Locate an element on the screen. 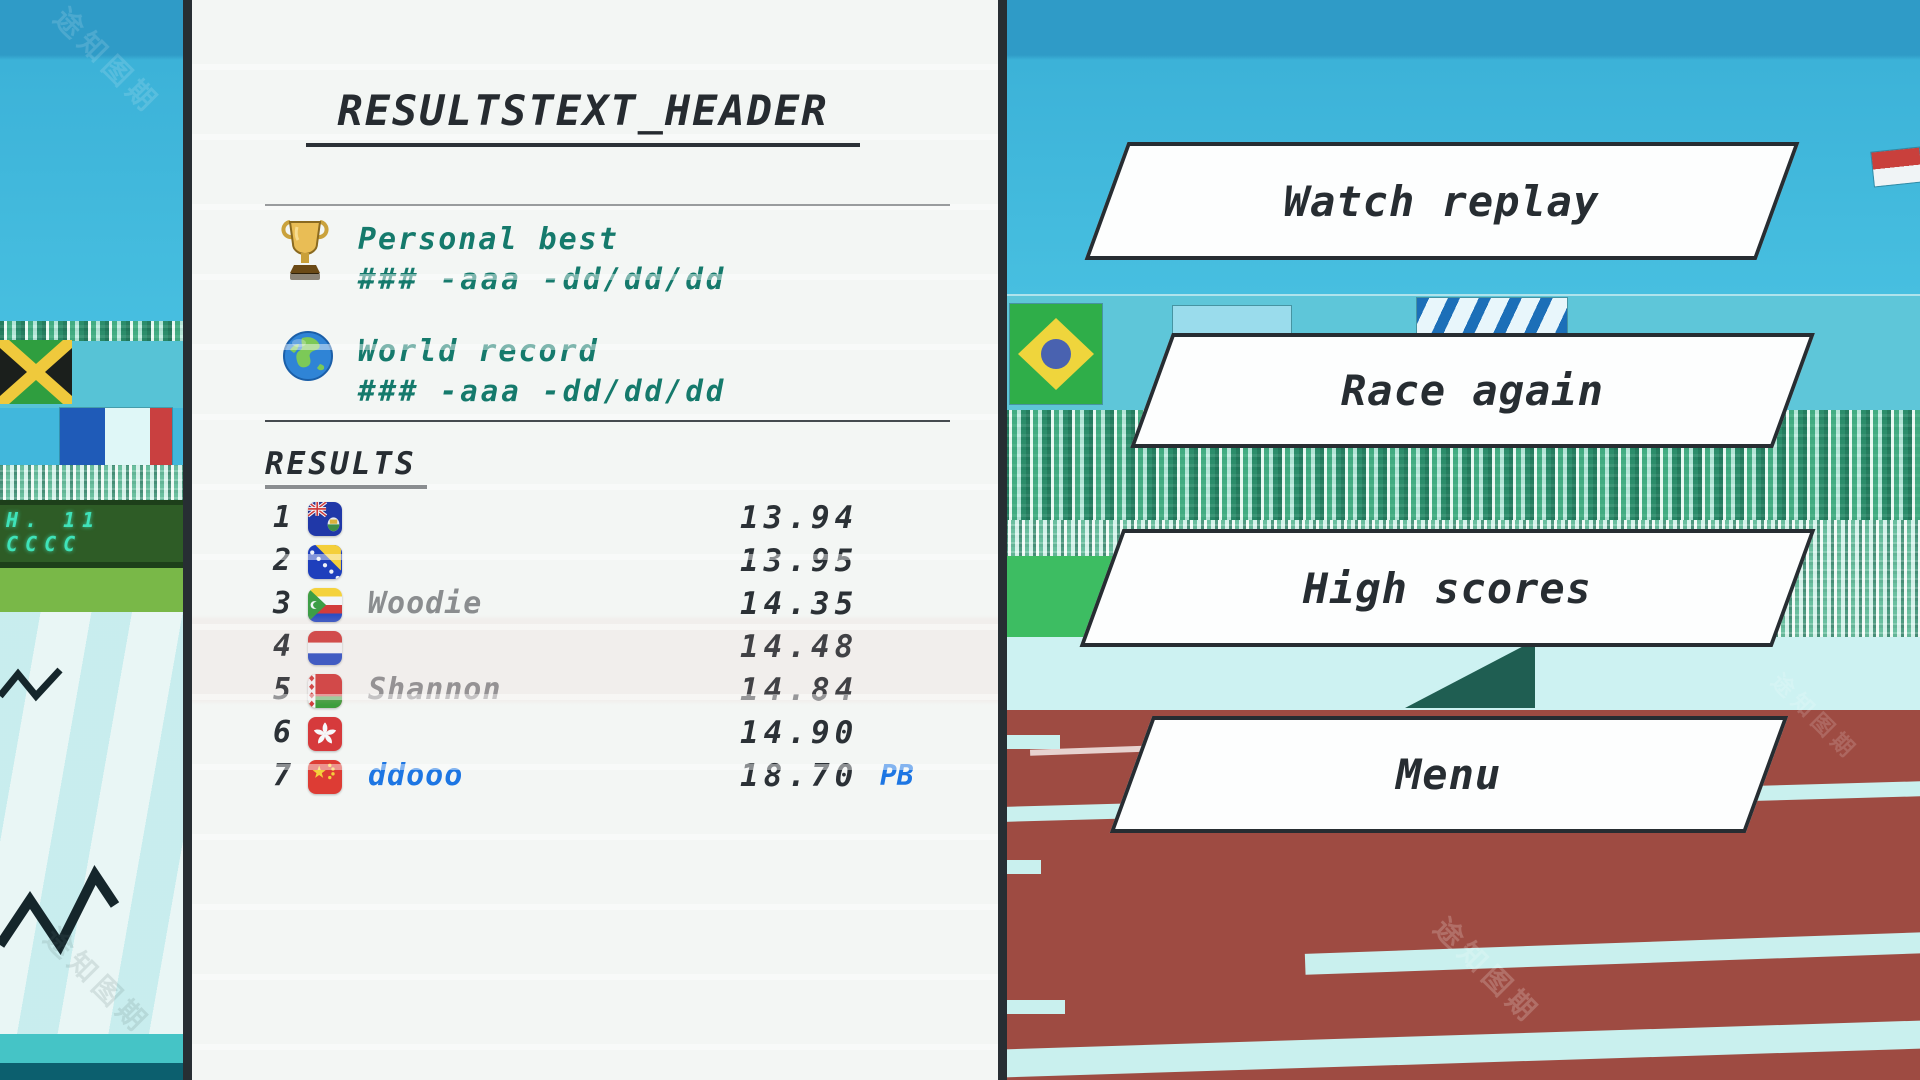 Image resolution: width=1920 pixels, height=1080 pixels. result-rank: 1 is located at coordinates (282, 517).